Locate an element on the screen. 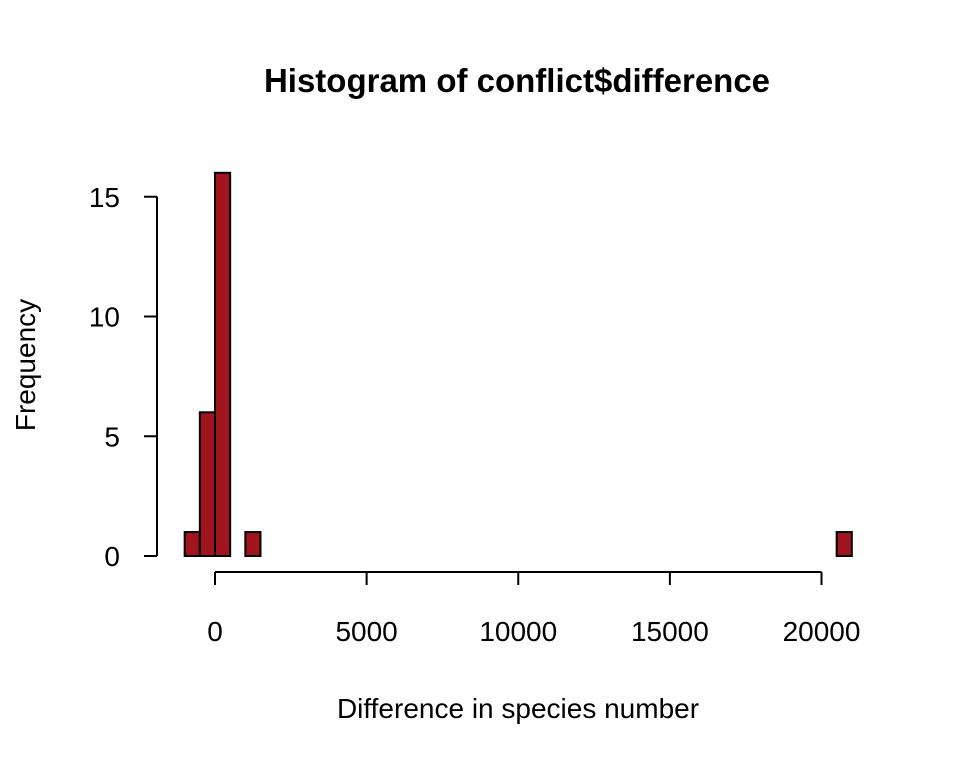 Image resolution: width=960 pixels, height=768 pixels. x-tick-label-0: 0 is located at coordinates (215, 631).